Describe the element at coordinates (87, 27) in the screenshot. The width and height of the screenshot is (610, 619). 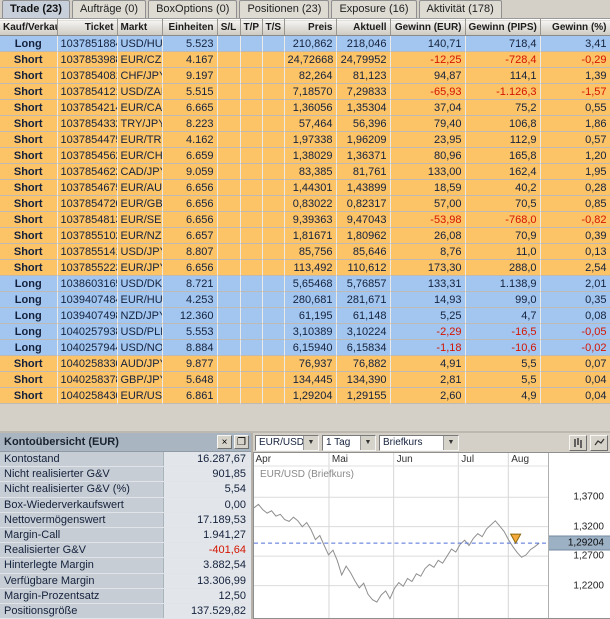
I see `column-header-ticket: Ticket` at that location.